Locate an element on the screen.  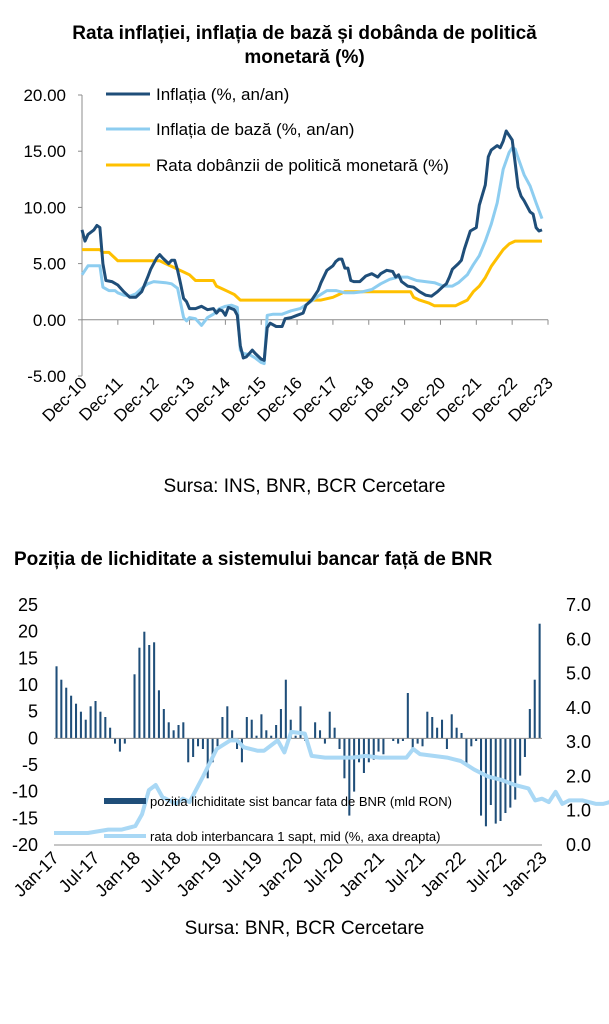
y-left-tick-label: -15 is located at coordinates (25, 818).